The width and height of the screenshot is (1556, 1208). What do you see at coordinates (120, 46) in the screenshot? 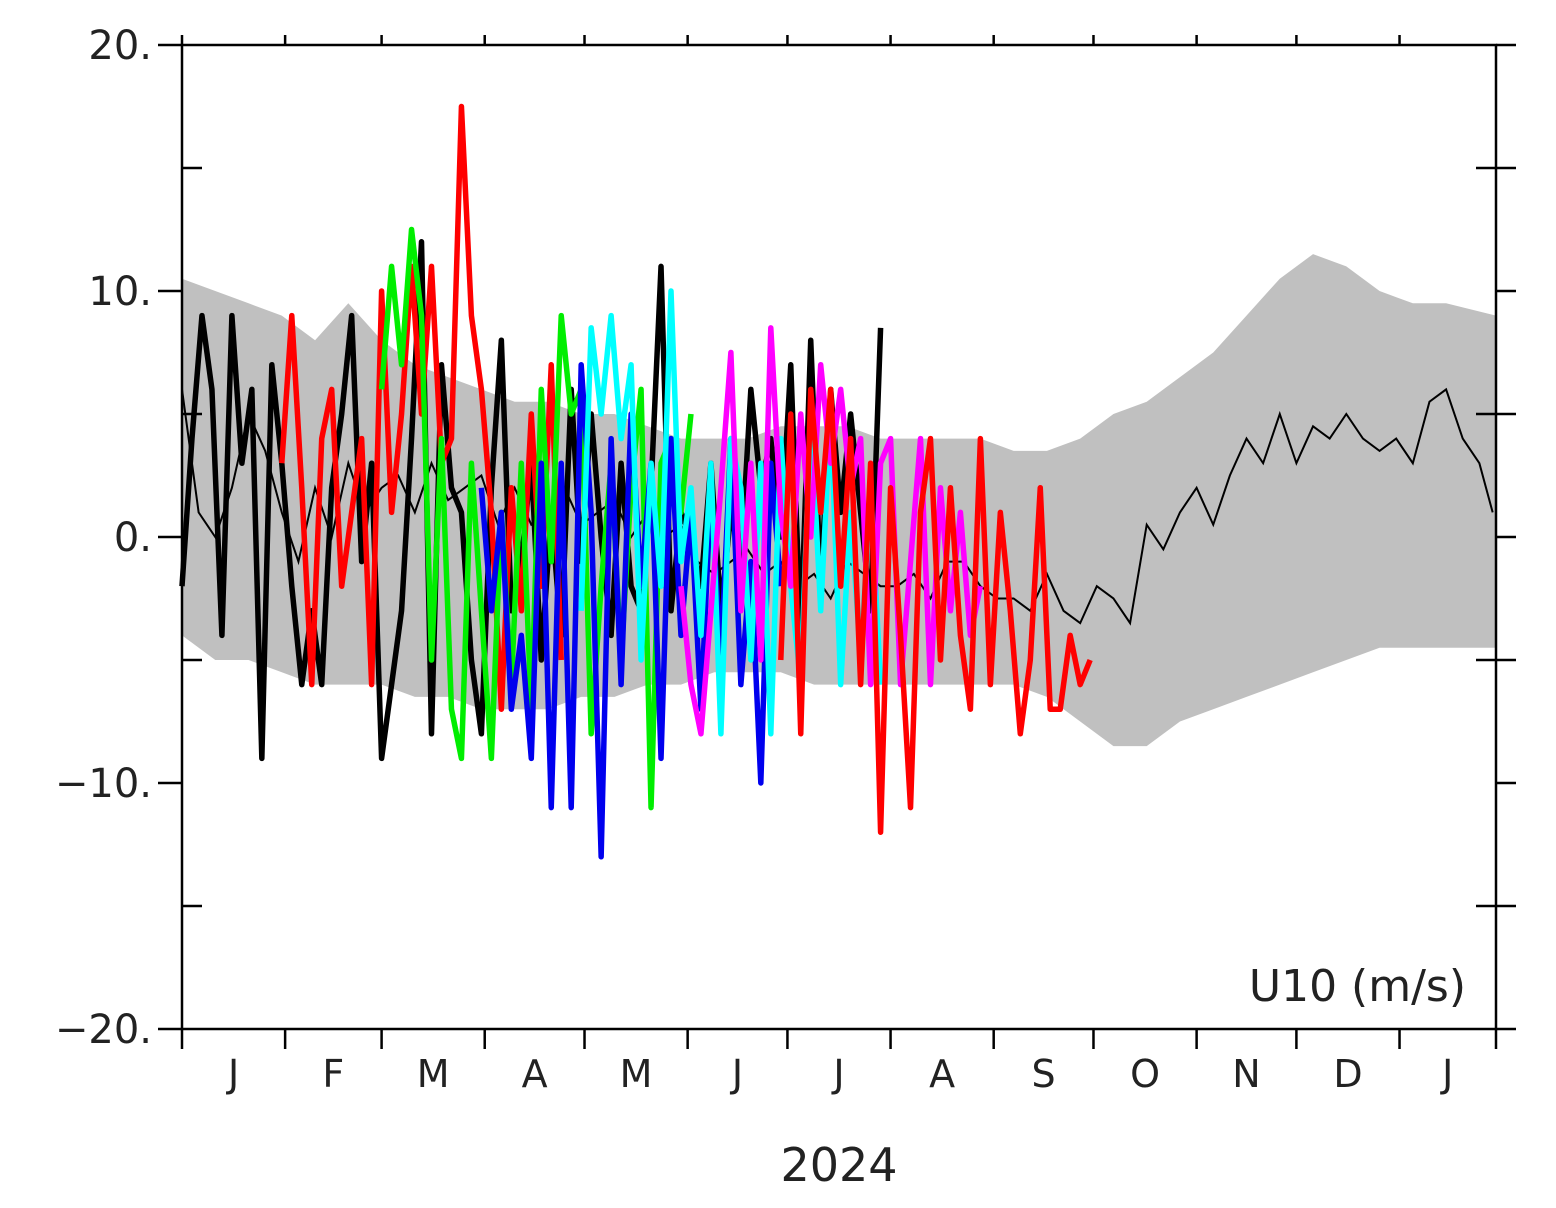
I see `y-tick-label: 20.` at bounding box center [120, 46].